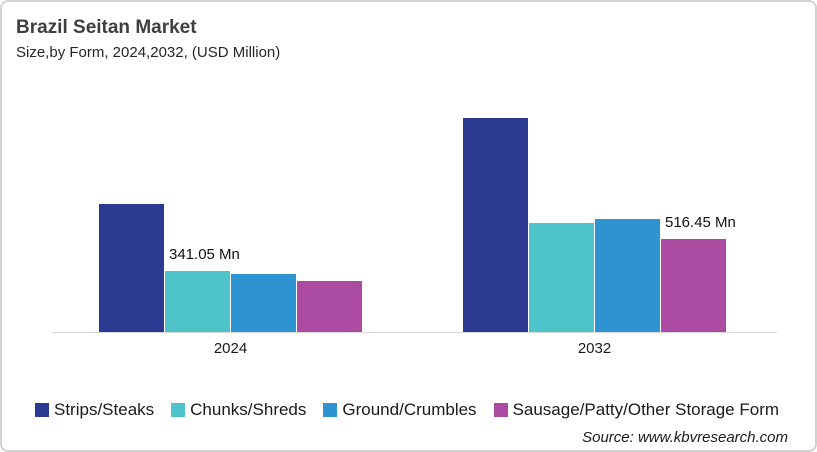 The image size is (817, 452). What do you see at coordinates (197, 301) in the screenshot?
I see `bar-chunks-shreds-2024` at bounding box center [197, 301].